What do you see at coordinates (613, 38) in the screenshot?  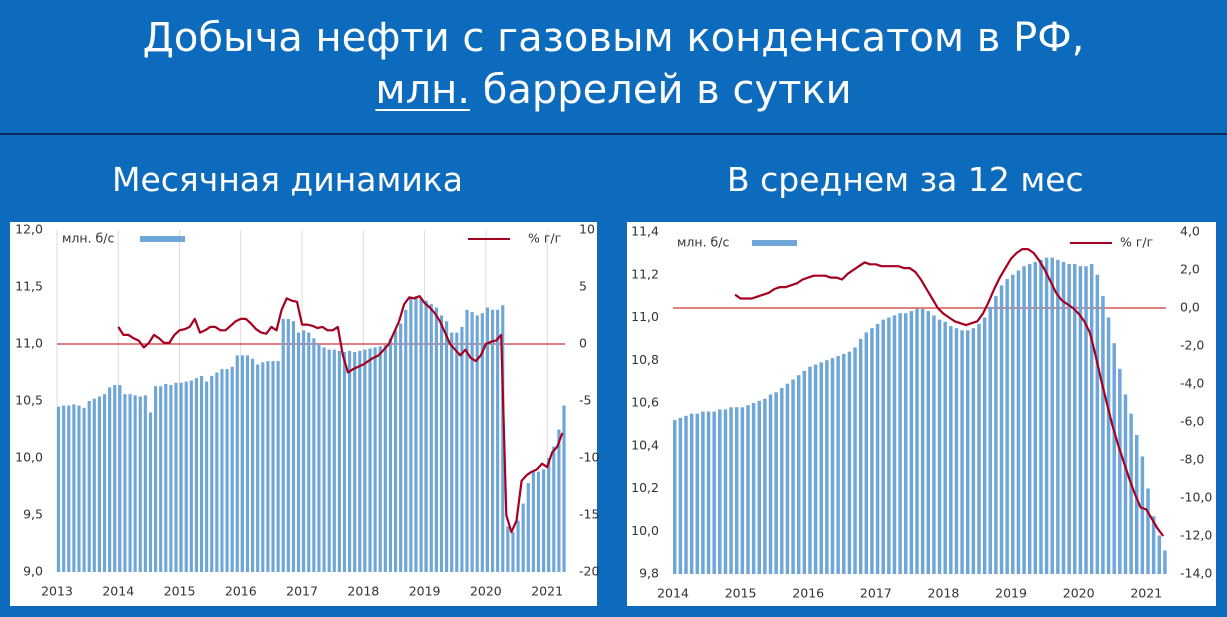 I see `title-line: Добыча нефти с газовым конденсатом в РФ,` at bounding box center [613, 38].